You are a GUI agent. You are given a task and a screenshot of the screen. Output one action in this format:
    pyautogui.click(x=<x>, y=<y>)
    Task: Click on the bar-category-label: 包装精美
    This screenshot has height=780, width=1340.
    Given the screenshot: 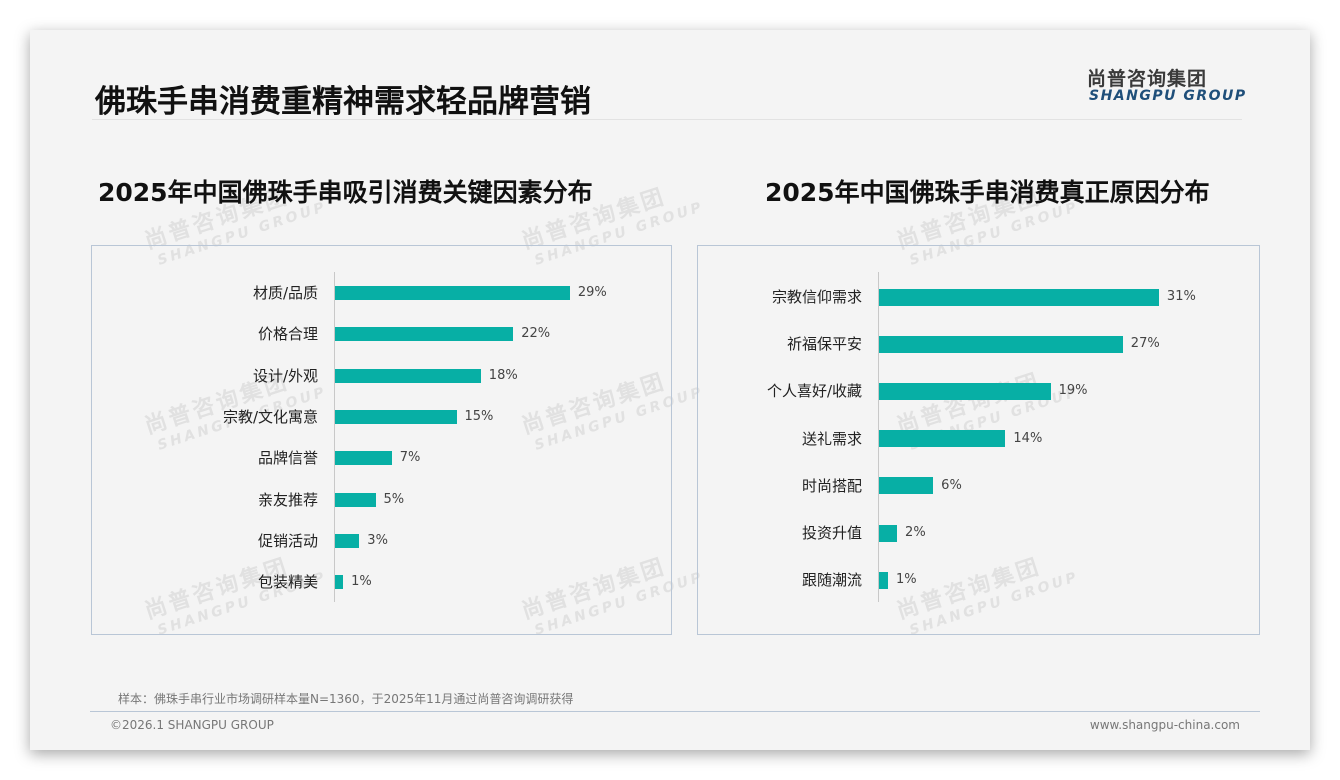 What is the action you would take?
    pyautogui.click(x=287, y=582)
    